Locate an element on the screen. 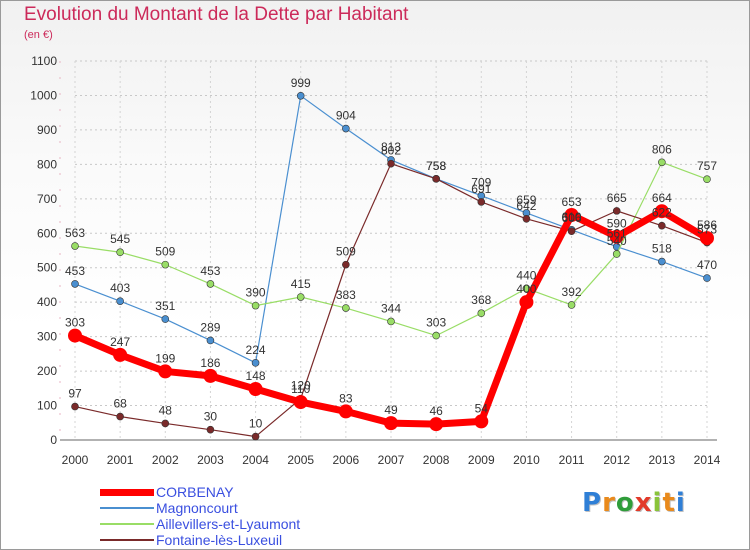  data-label: 97 is located at coordinates (75, 394).